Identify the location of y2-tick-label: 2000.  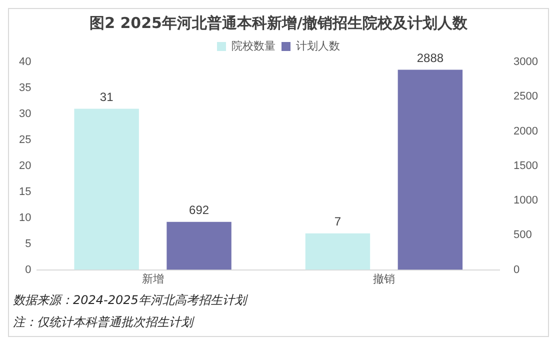
(526, 131).